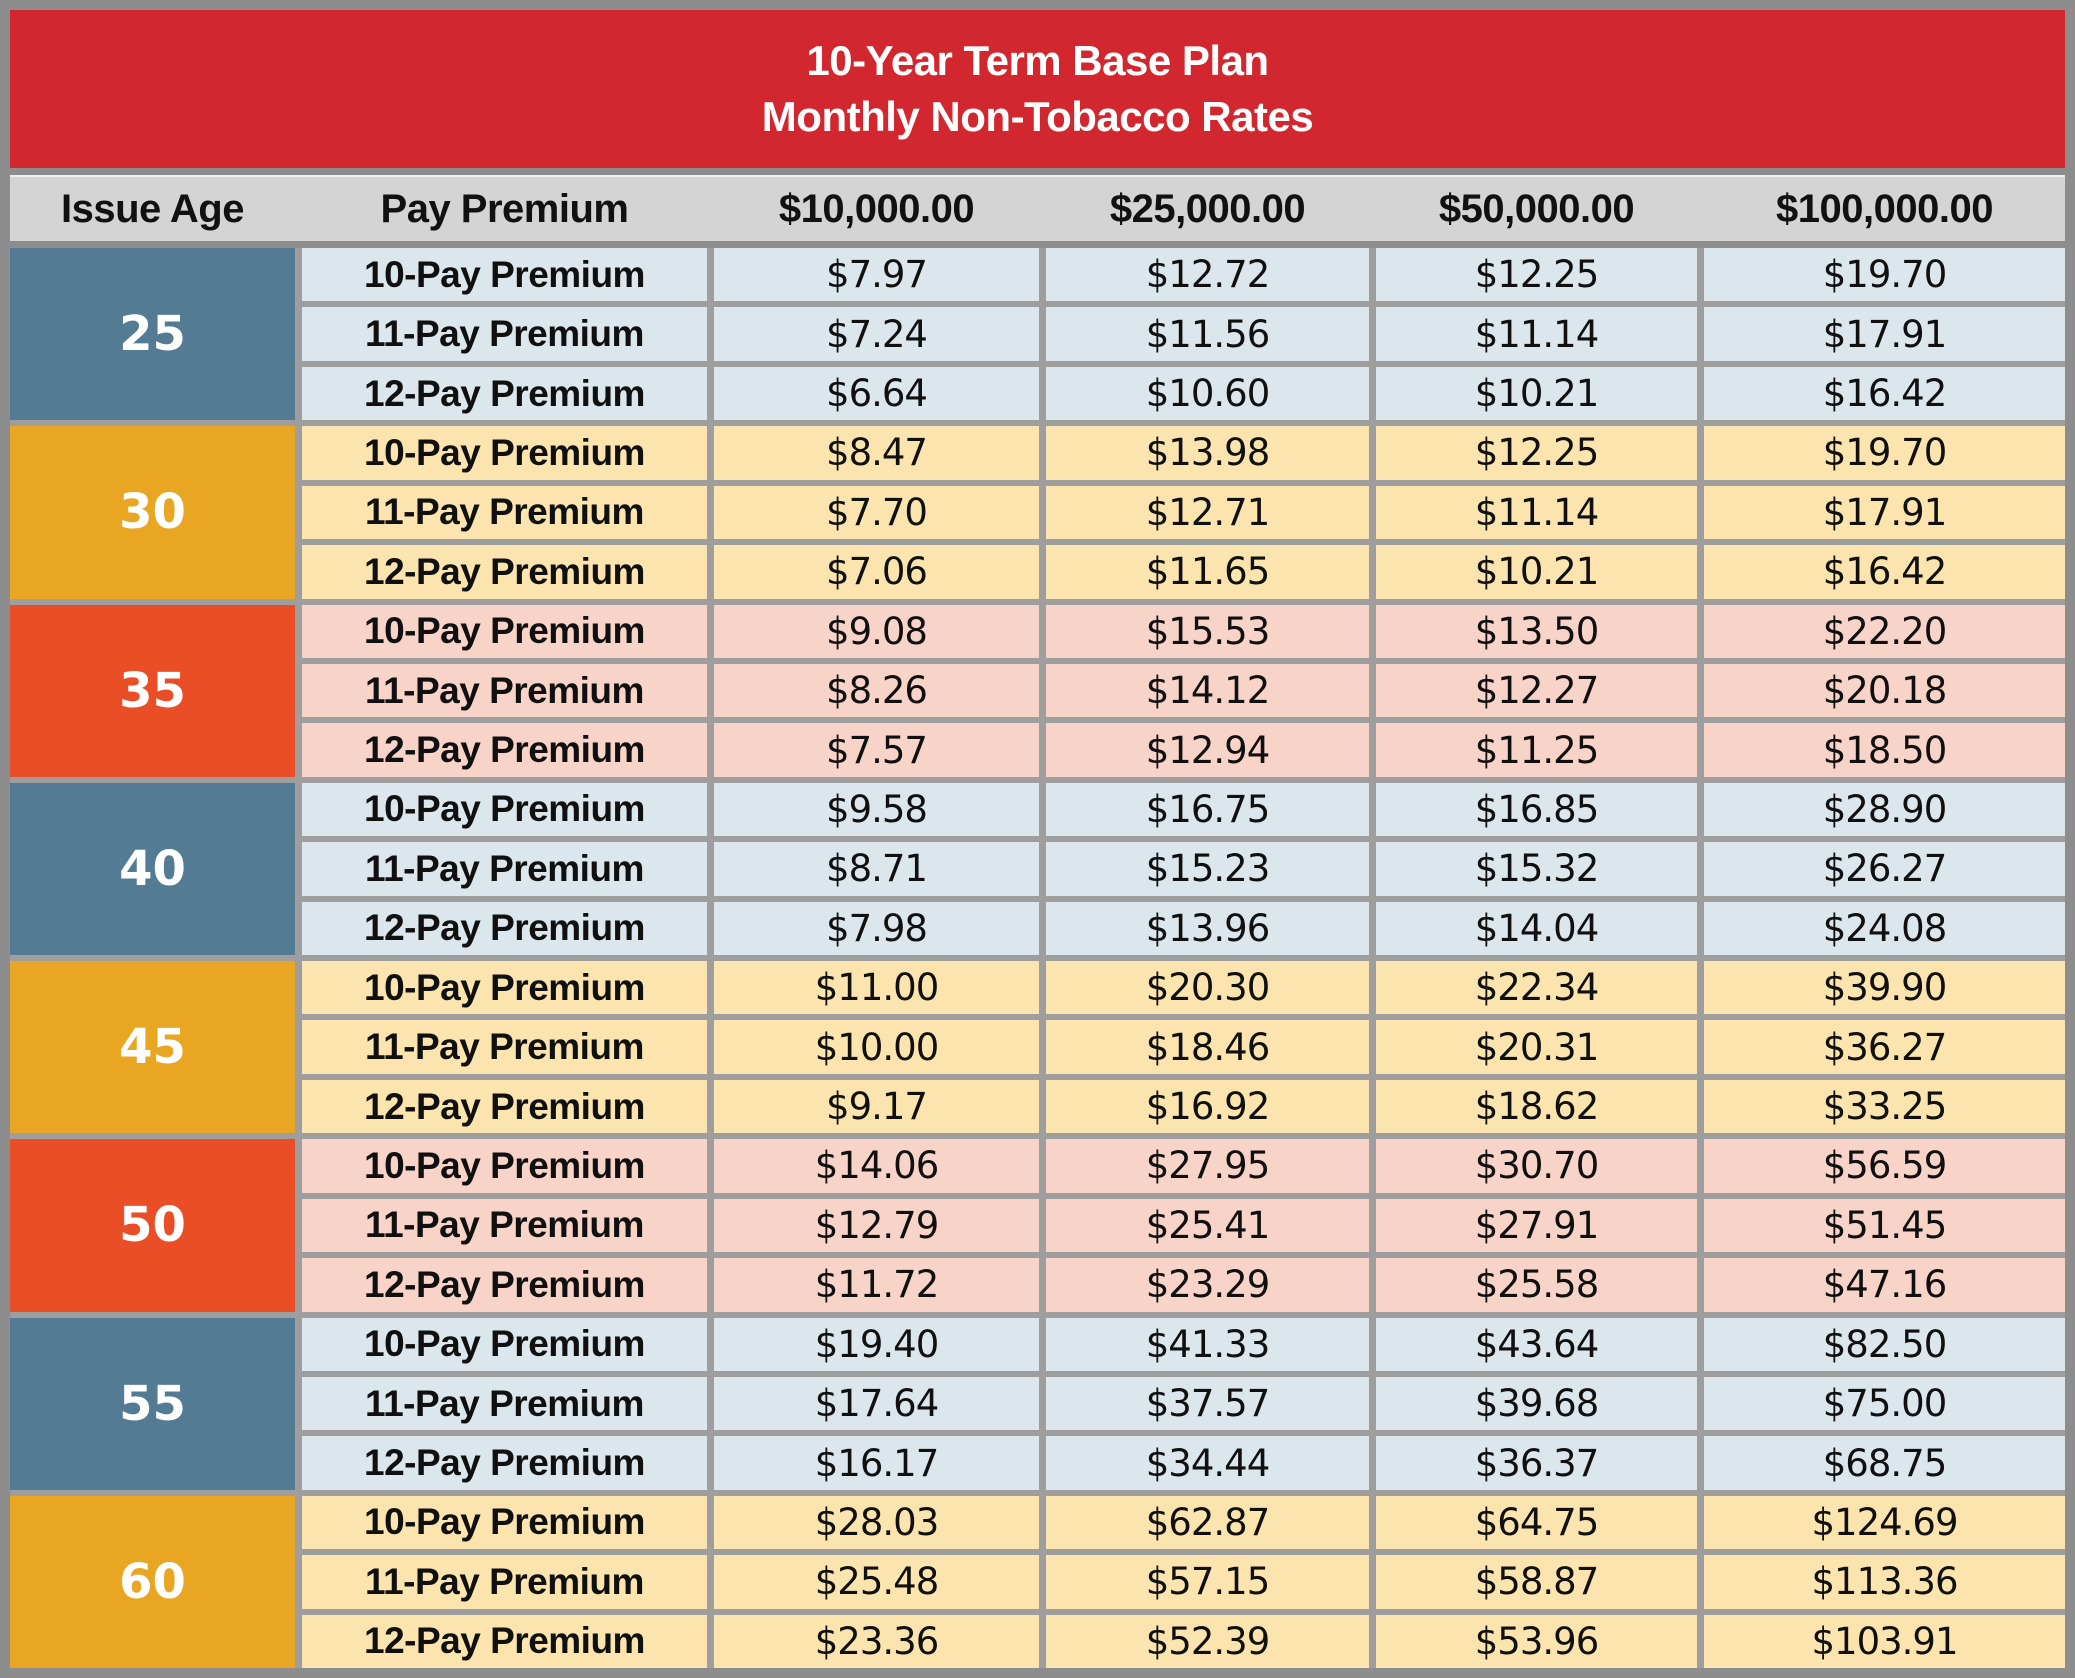 The width and height of the screenshot is (2075, 1678). What do you see at coordinates (876, 393) in the screenshot?
I see `rate-cell: $6.64` at bounding box center [876, 393].